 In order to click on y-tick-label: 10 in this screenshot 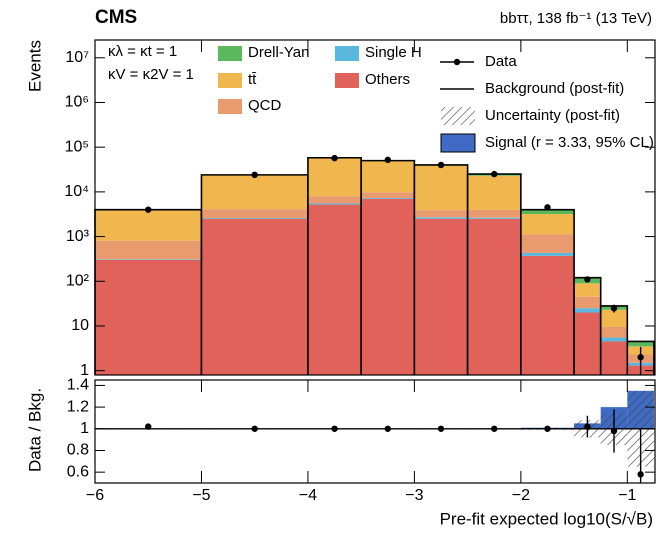, I will do `click(80, 325)`.